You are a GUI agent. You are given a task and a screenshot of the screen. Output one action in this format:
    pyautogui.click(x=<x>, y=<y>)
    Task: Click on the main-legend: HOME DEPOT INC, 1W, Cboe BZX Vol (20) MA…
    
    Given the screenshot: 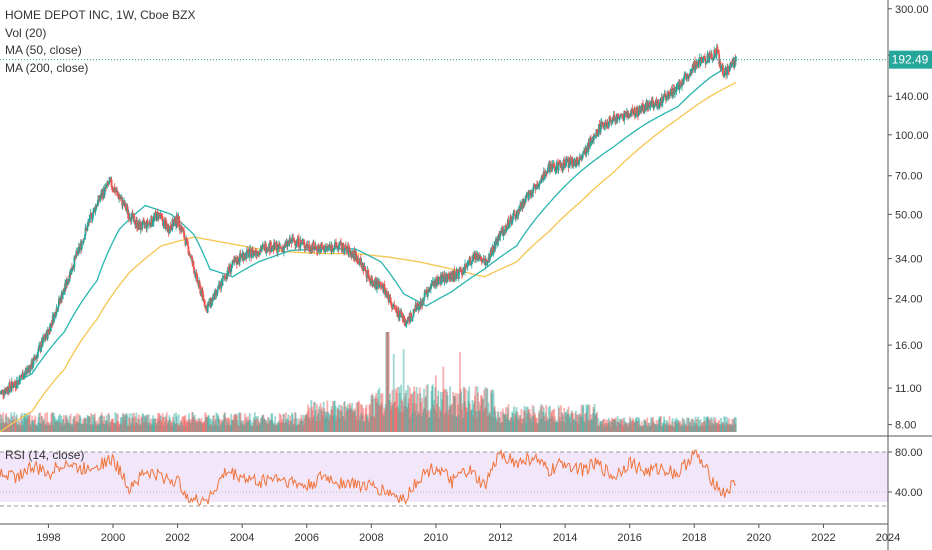 What is the action you would take?
    pyautogui.click(x=100, y=42)
    